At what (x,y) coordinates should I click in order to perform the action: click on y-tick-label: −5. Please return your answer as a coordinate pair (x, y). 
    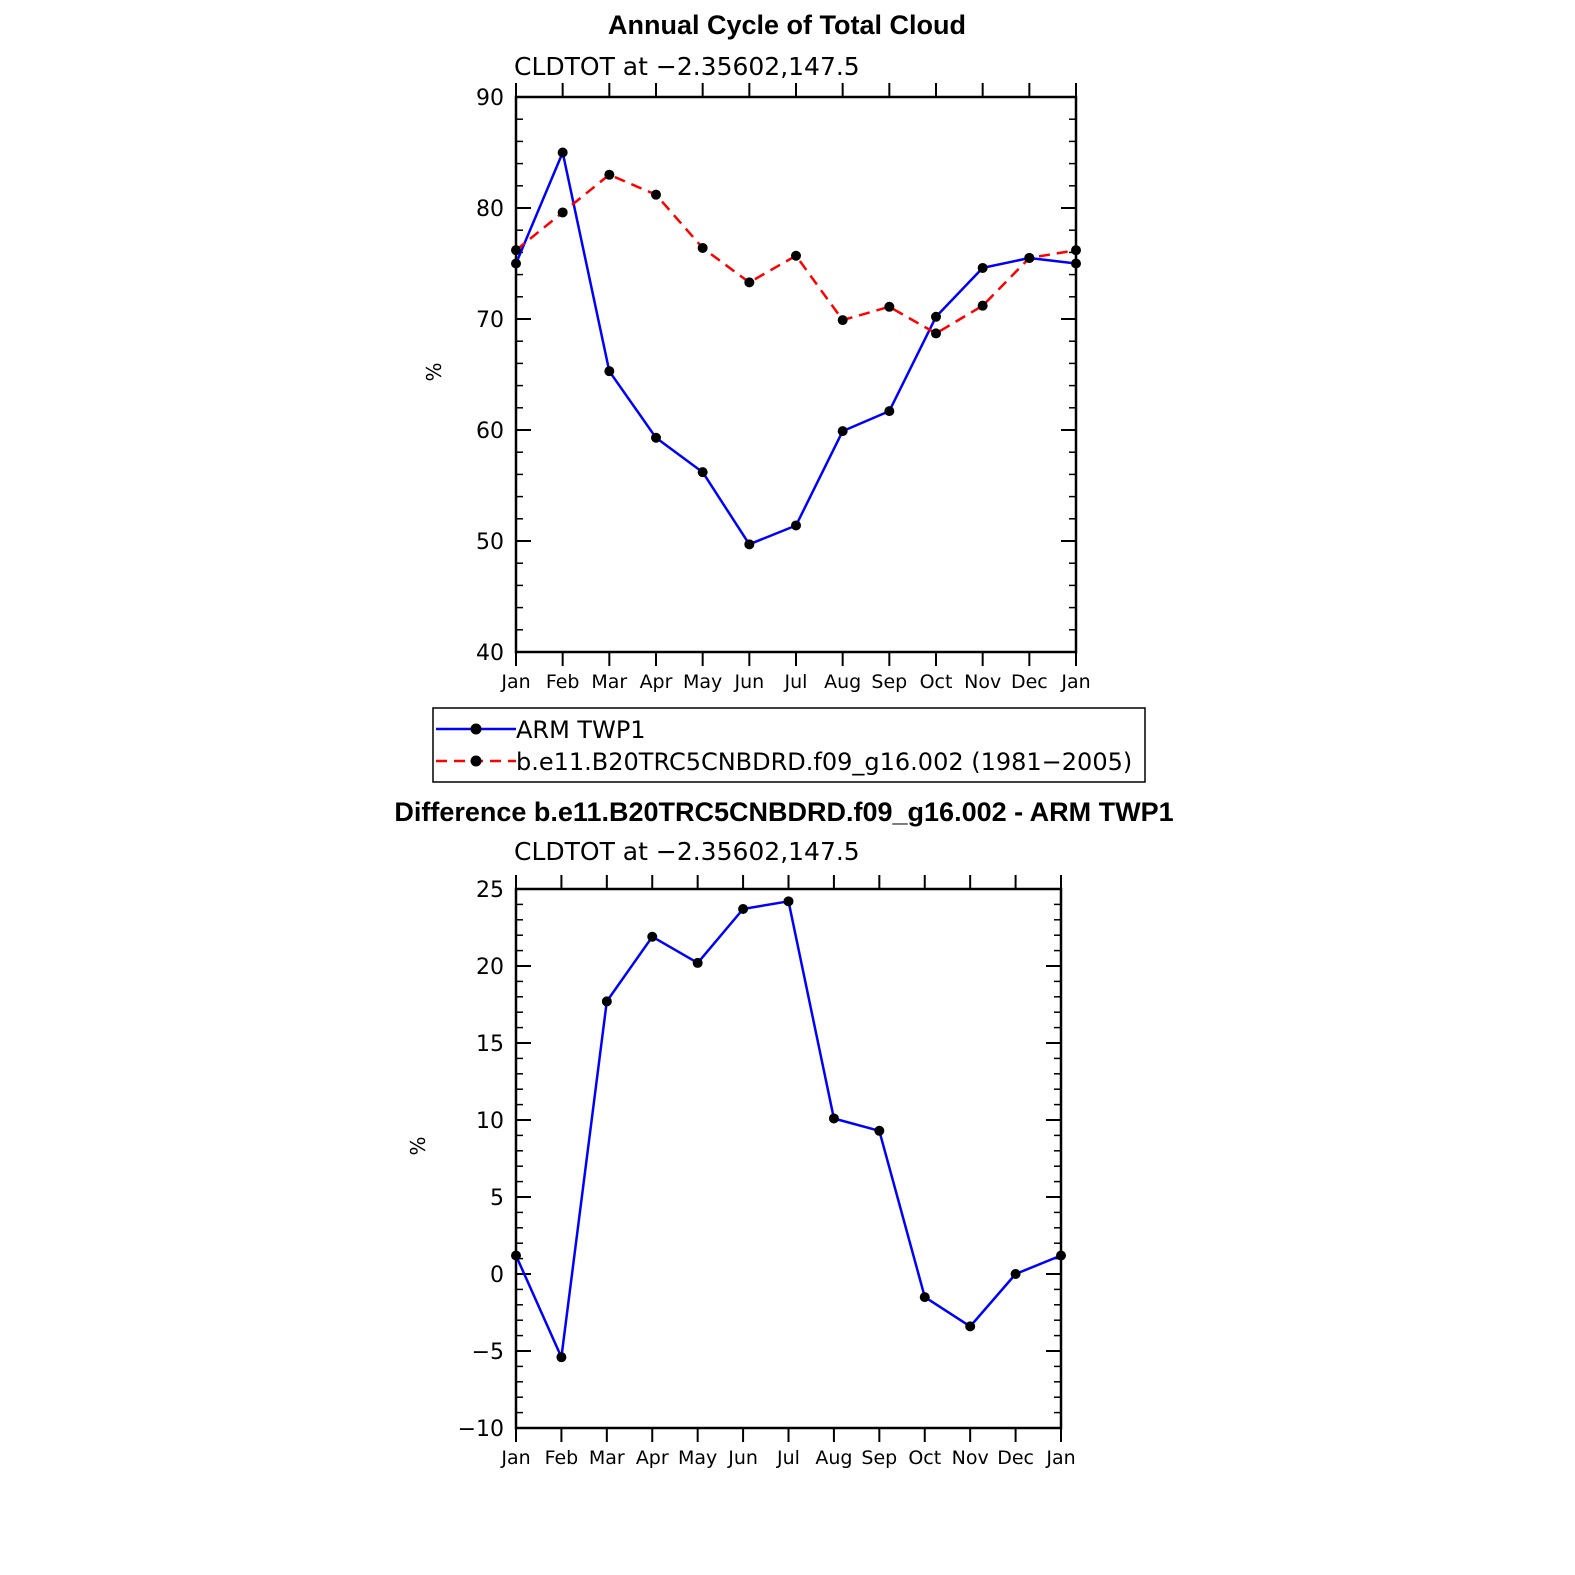
    Looking at the image, I should click on (488, 1352).